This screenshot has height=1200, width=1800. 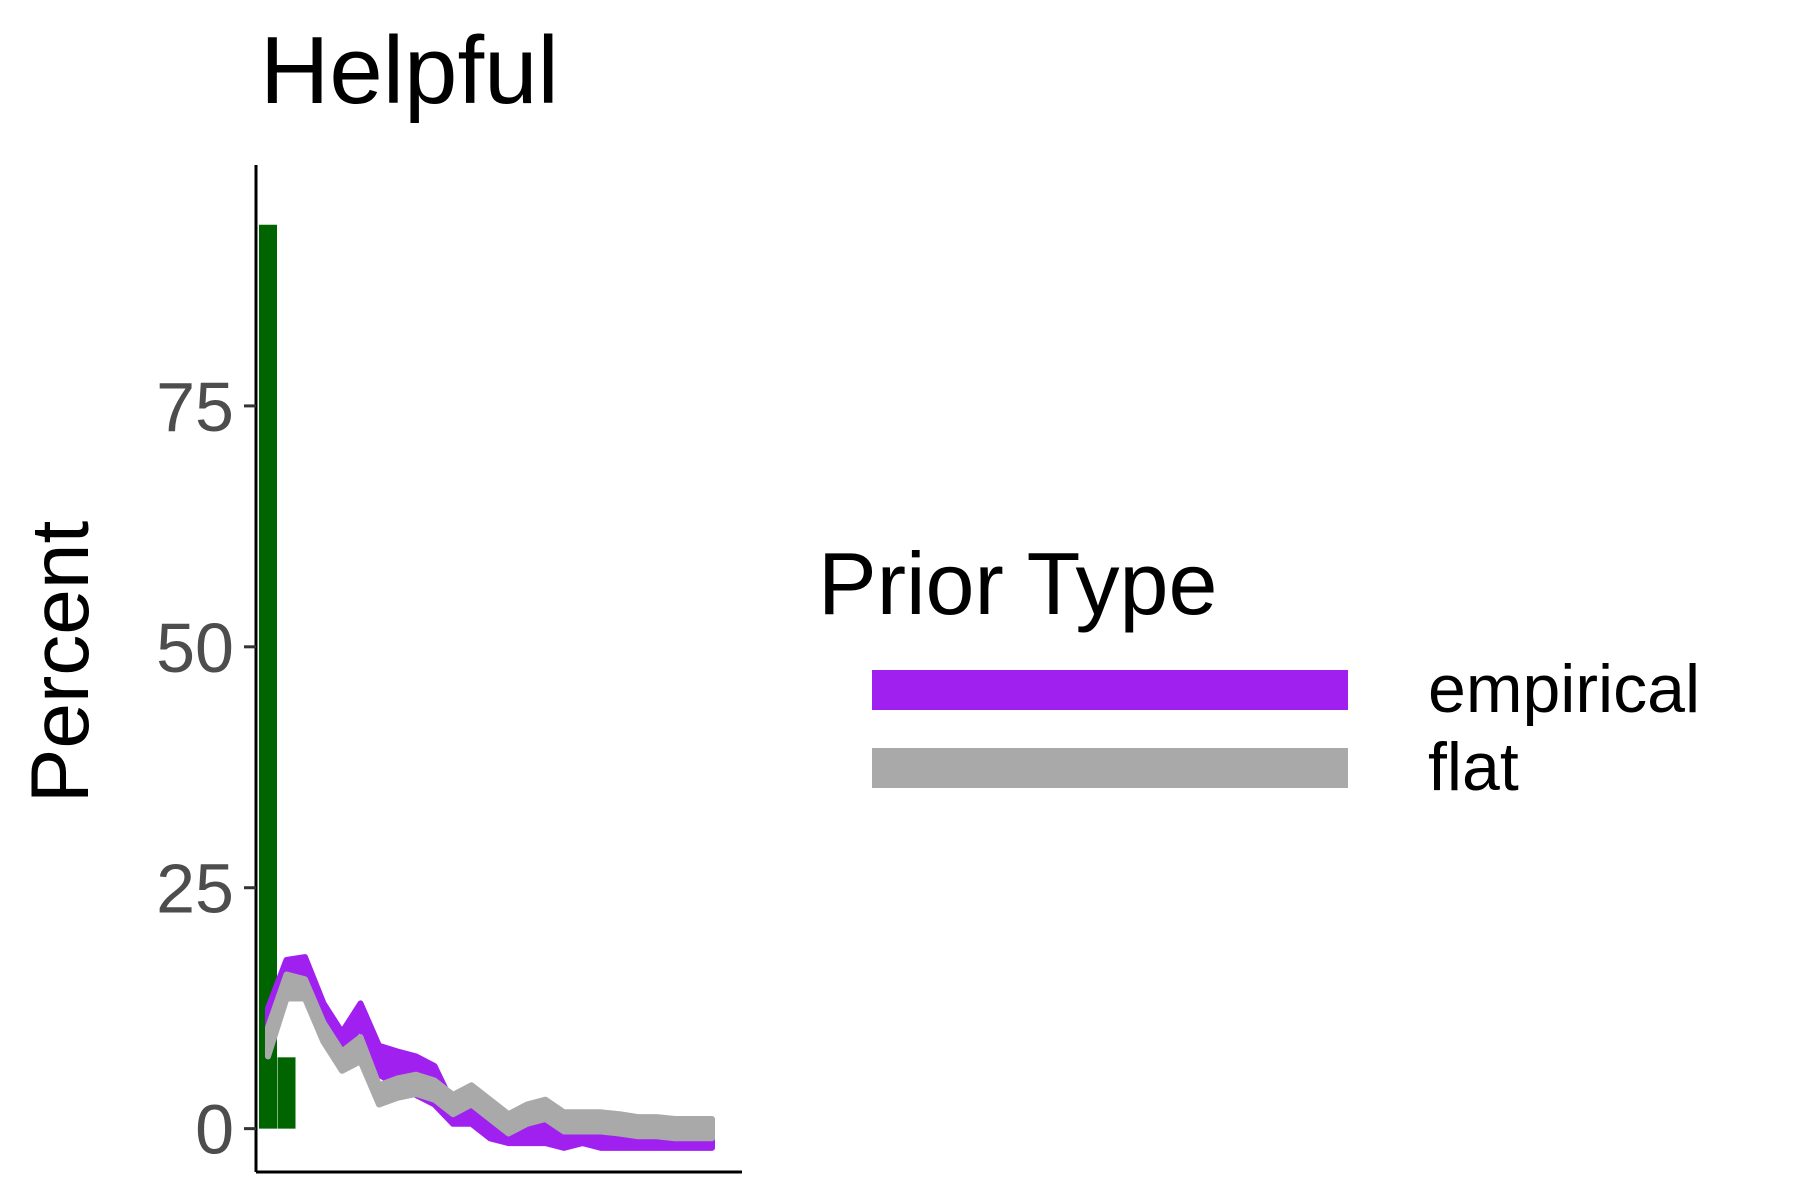 What do you see at coordinates (195, 889) in the screenshot?
I see `y-tick-label-25: 25` at bounding box center [195, 889].